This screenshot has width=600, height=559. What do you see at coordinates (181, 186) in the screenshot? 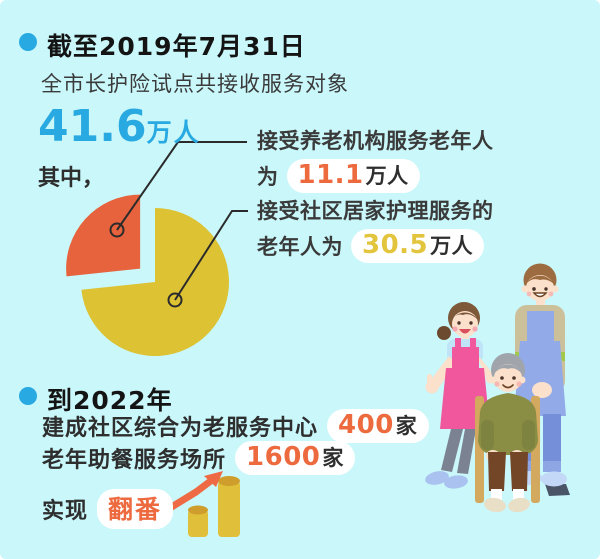
I see `callout-line-institution` at bounding box center [181, 186].